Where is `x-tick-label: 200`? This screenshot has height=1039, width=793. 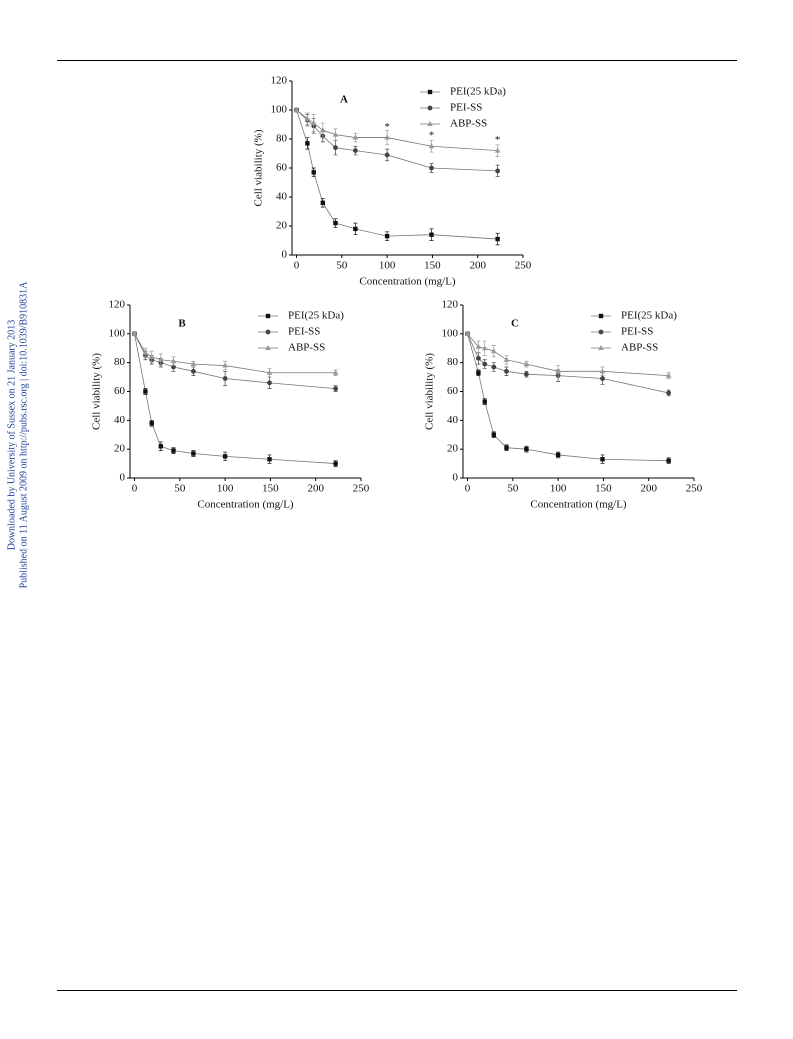
x-tick-label: 200 is located at coordinates (315, 489).